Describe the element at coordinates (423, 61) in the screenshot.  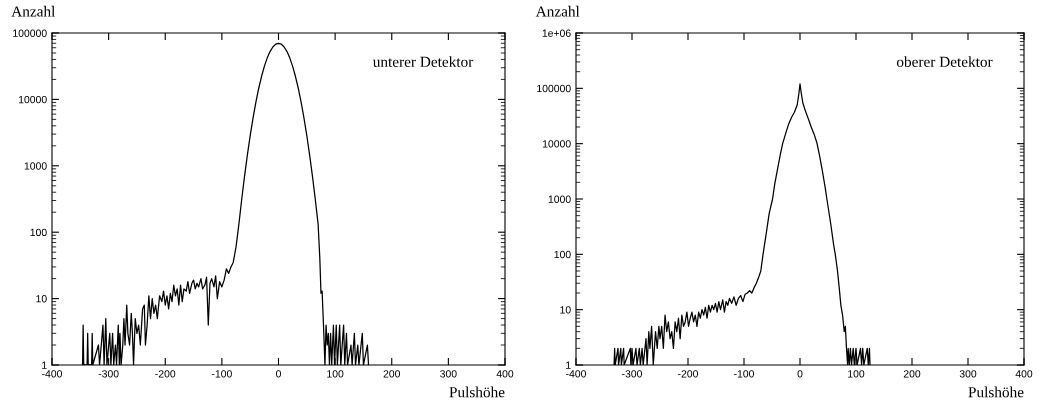
I see `annotation: unterer Detektor` at that location.